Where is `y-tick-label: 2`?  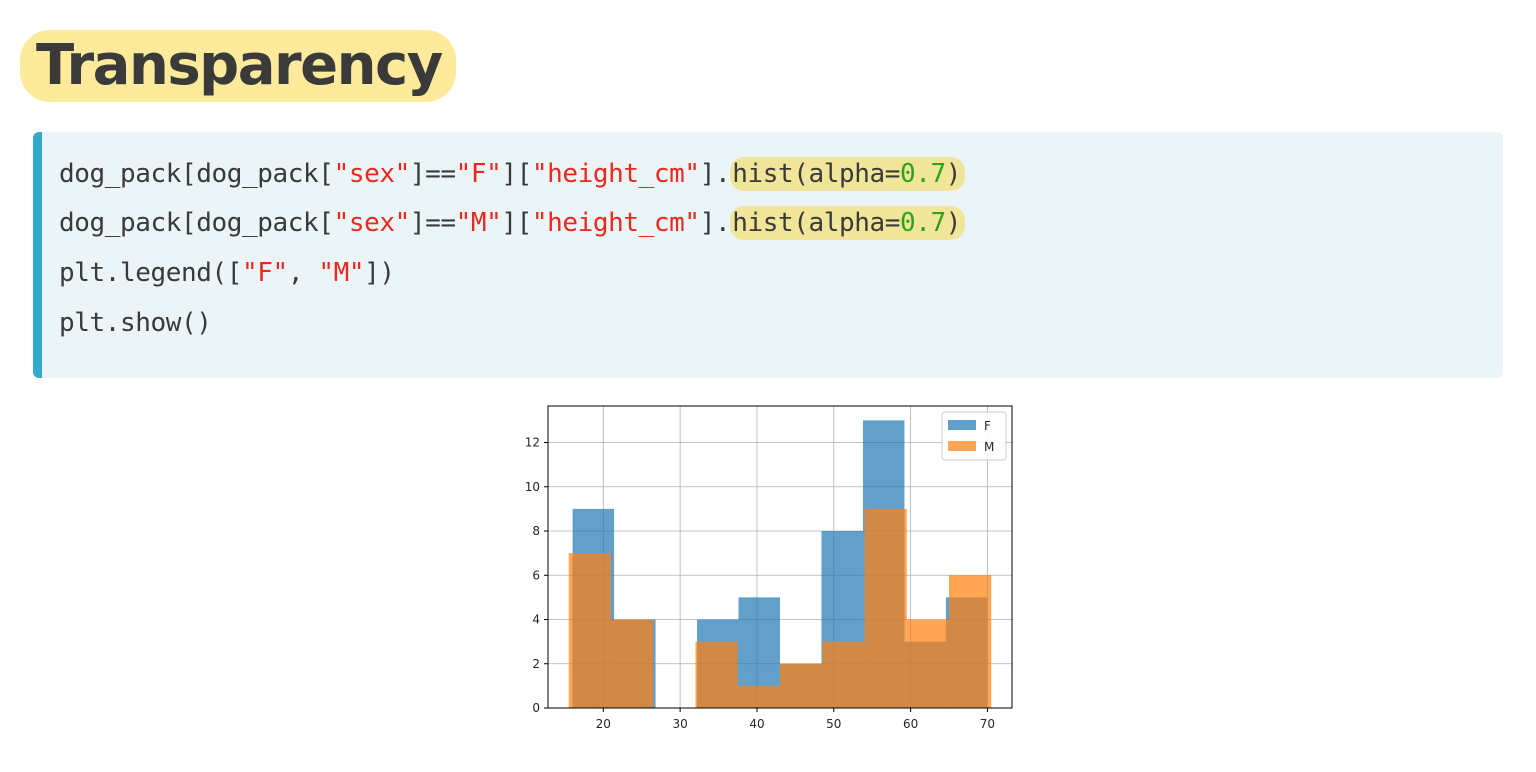 y-tick-label: 2 is located at coordinates (536, 664).